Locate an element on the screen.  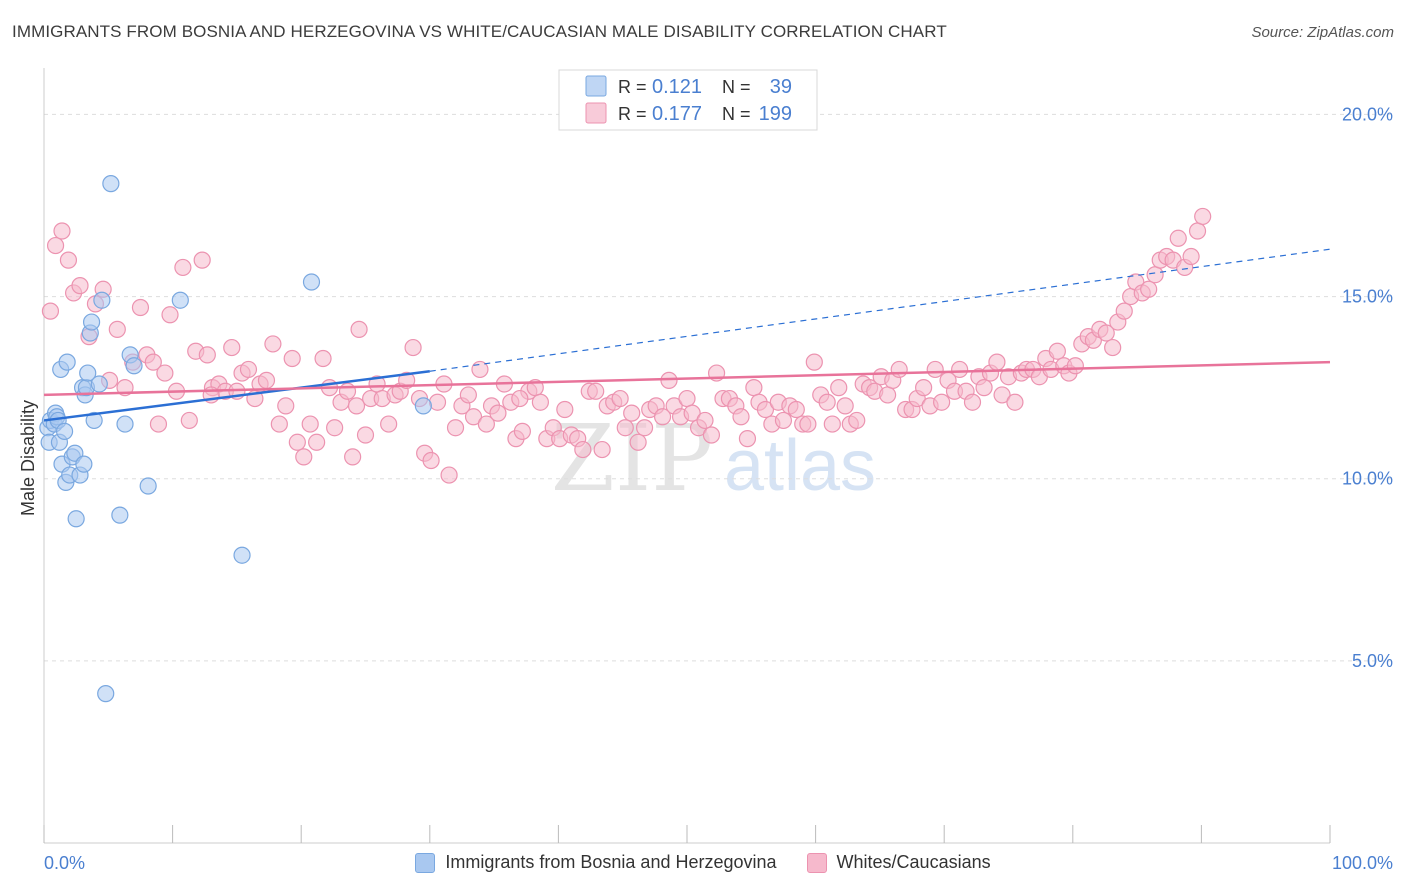
legend-top-swatch-blue is located at coordinates (596, 86).